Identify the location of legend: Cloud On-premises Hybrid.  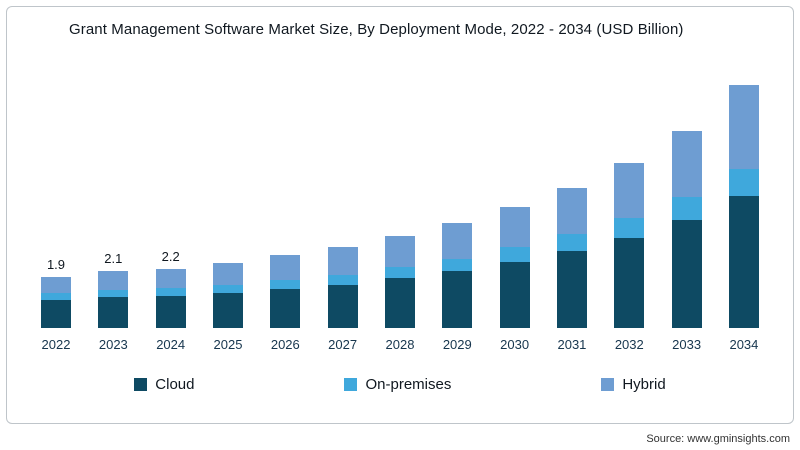
(400, 384).